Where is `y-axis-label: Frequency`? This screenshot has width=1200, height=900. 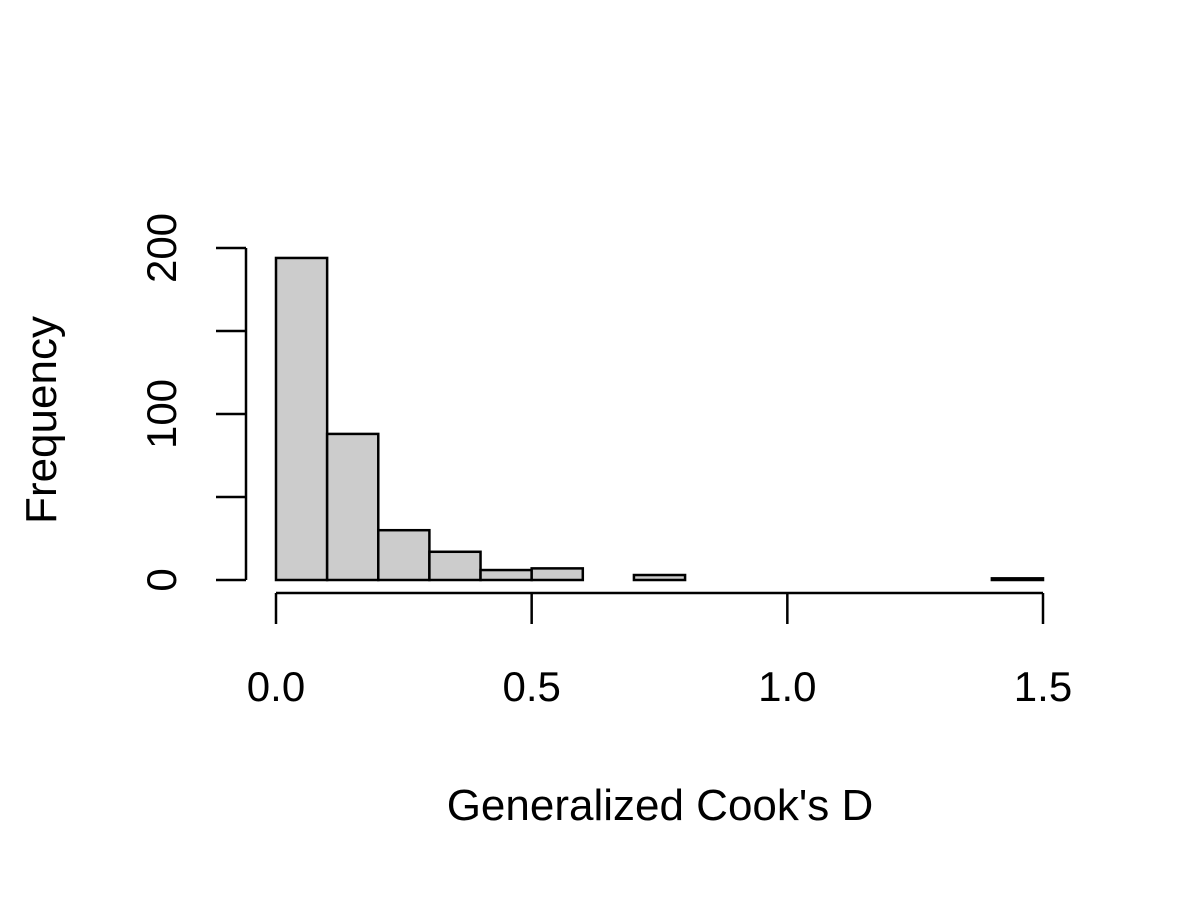 y-axis-label: Frequency is located at coordinates (41, 420).